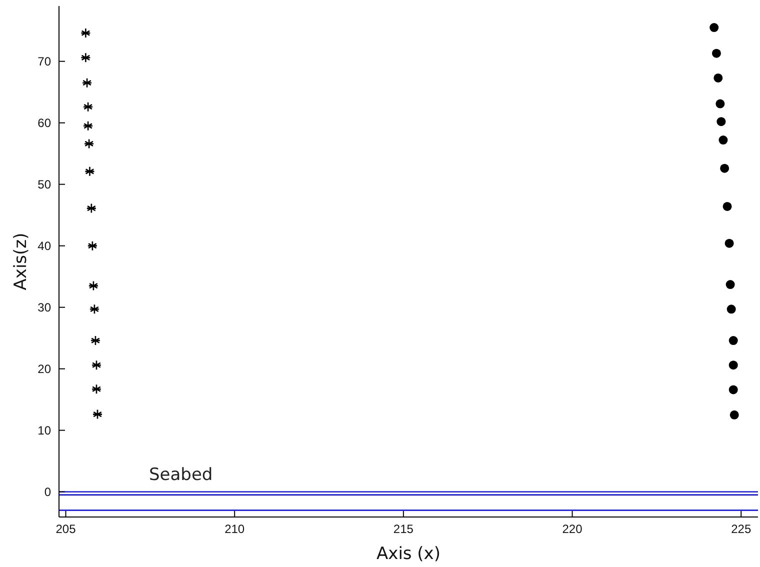  What do you see at coordinates (181, 474) in the screenshot?
I see `ref-line-label: Seabed` at bounding box center [181, 474].